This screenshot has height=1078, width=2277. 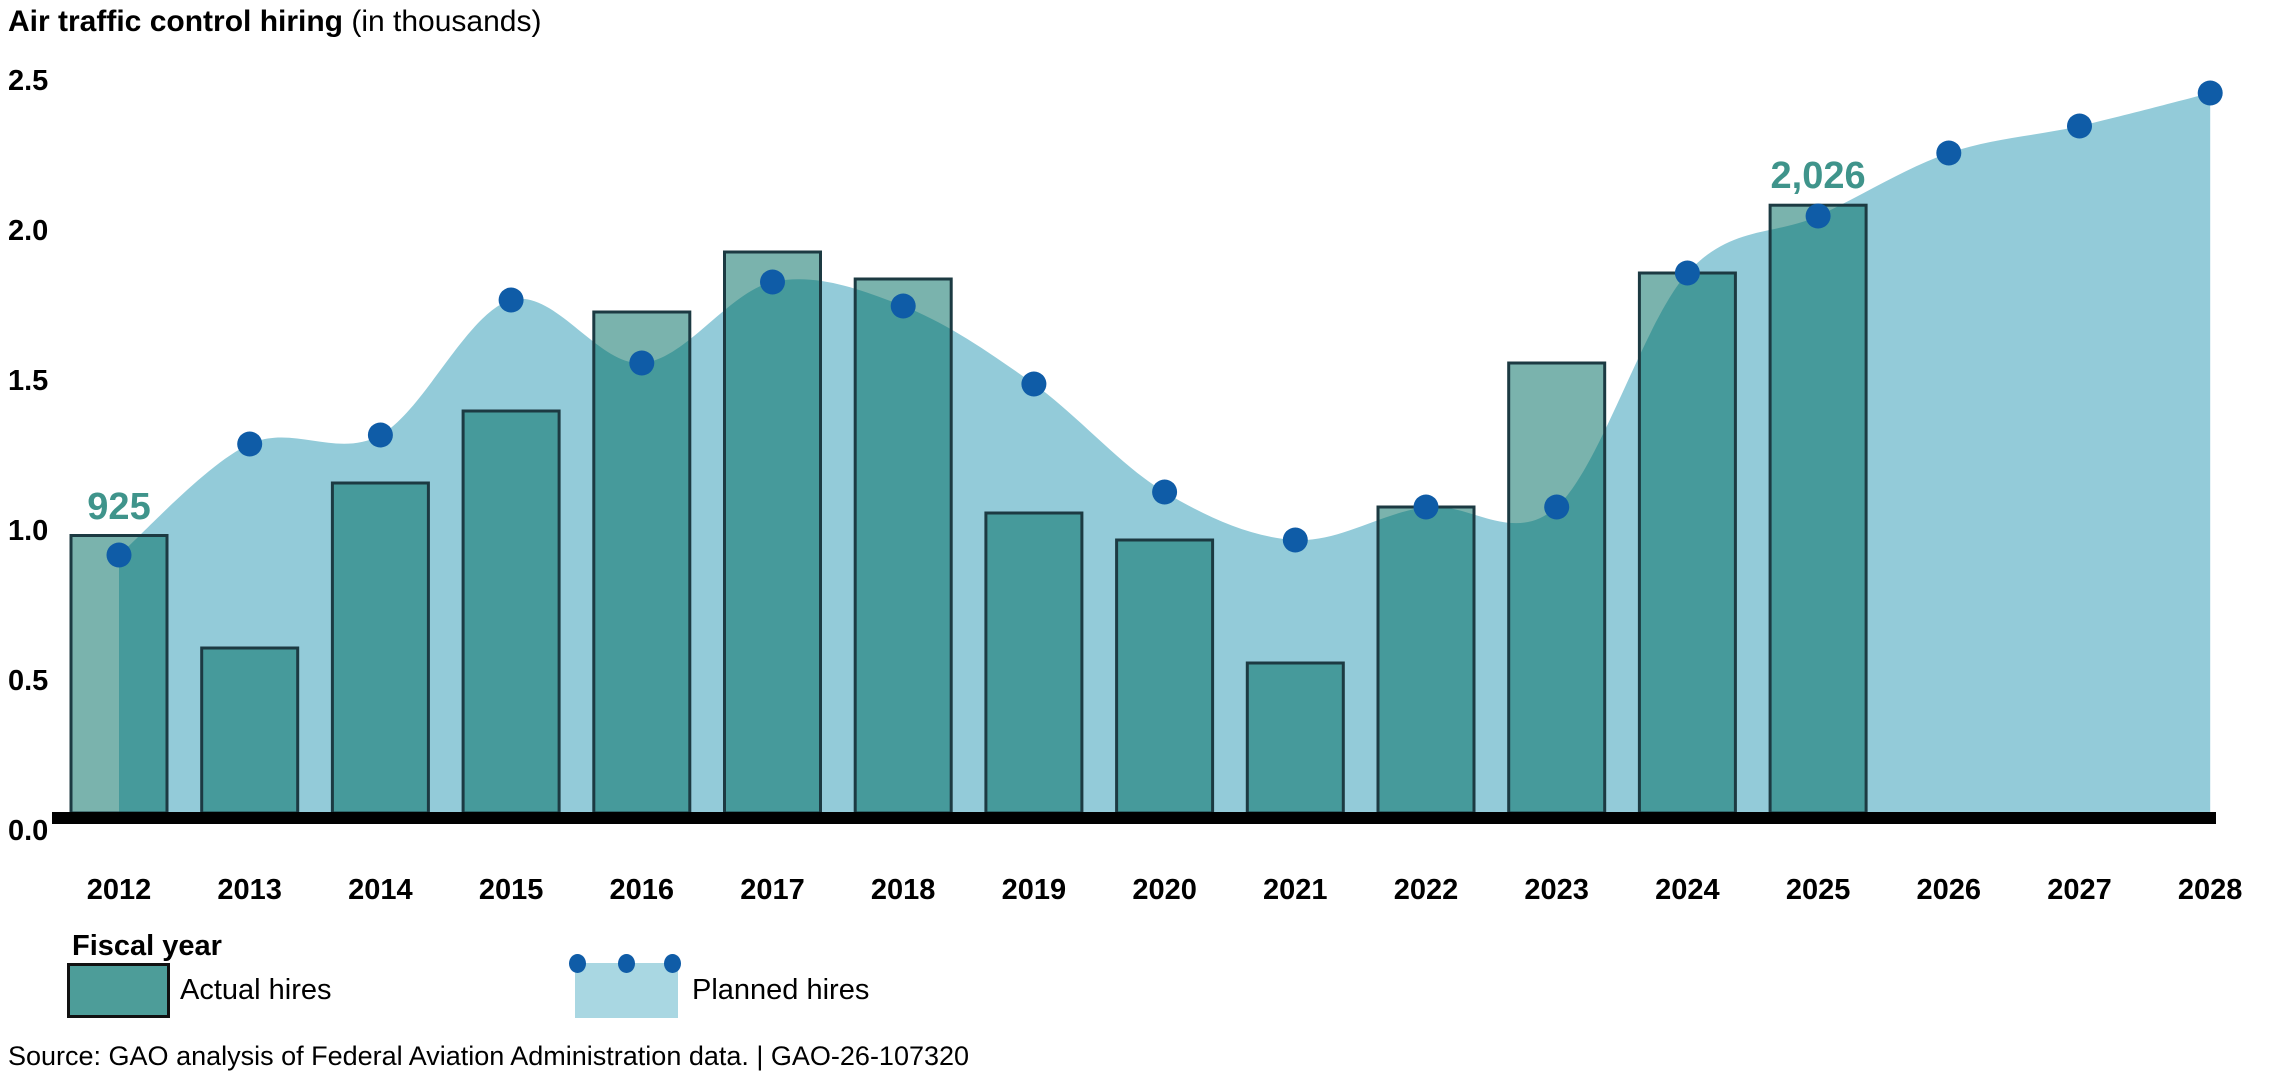 I want to click on x-tick-label-2015: 2015, so click(x=511, y=890).